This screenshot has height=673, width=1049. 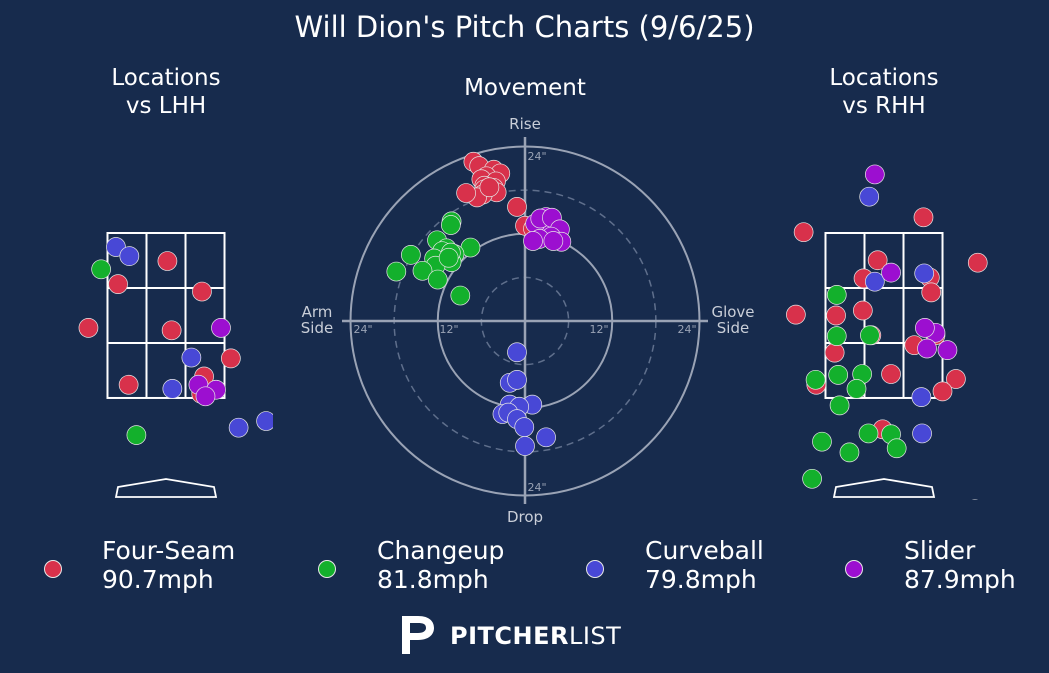 What do you see at coordinates (598, 329) in the screenshot?
I see `ring-label-right-12: 12"` at bounding box center [598, 329].